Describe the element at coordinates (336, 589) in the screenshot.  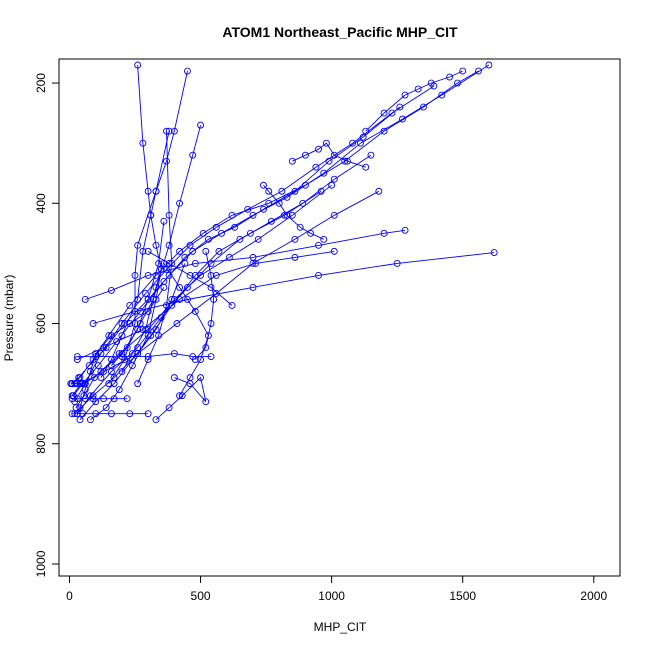
I see `x-axis: 0 500 1000 1500 2000` at that location.